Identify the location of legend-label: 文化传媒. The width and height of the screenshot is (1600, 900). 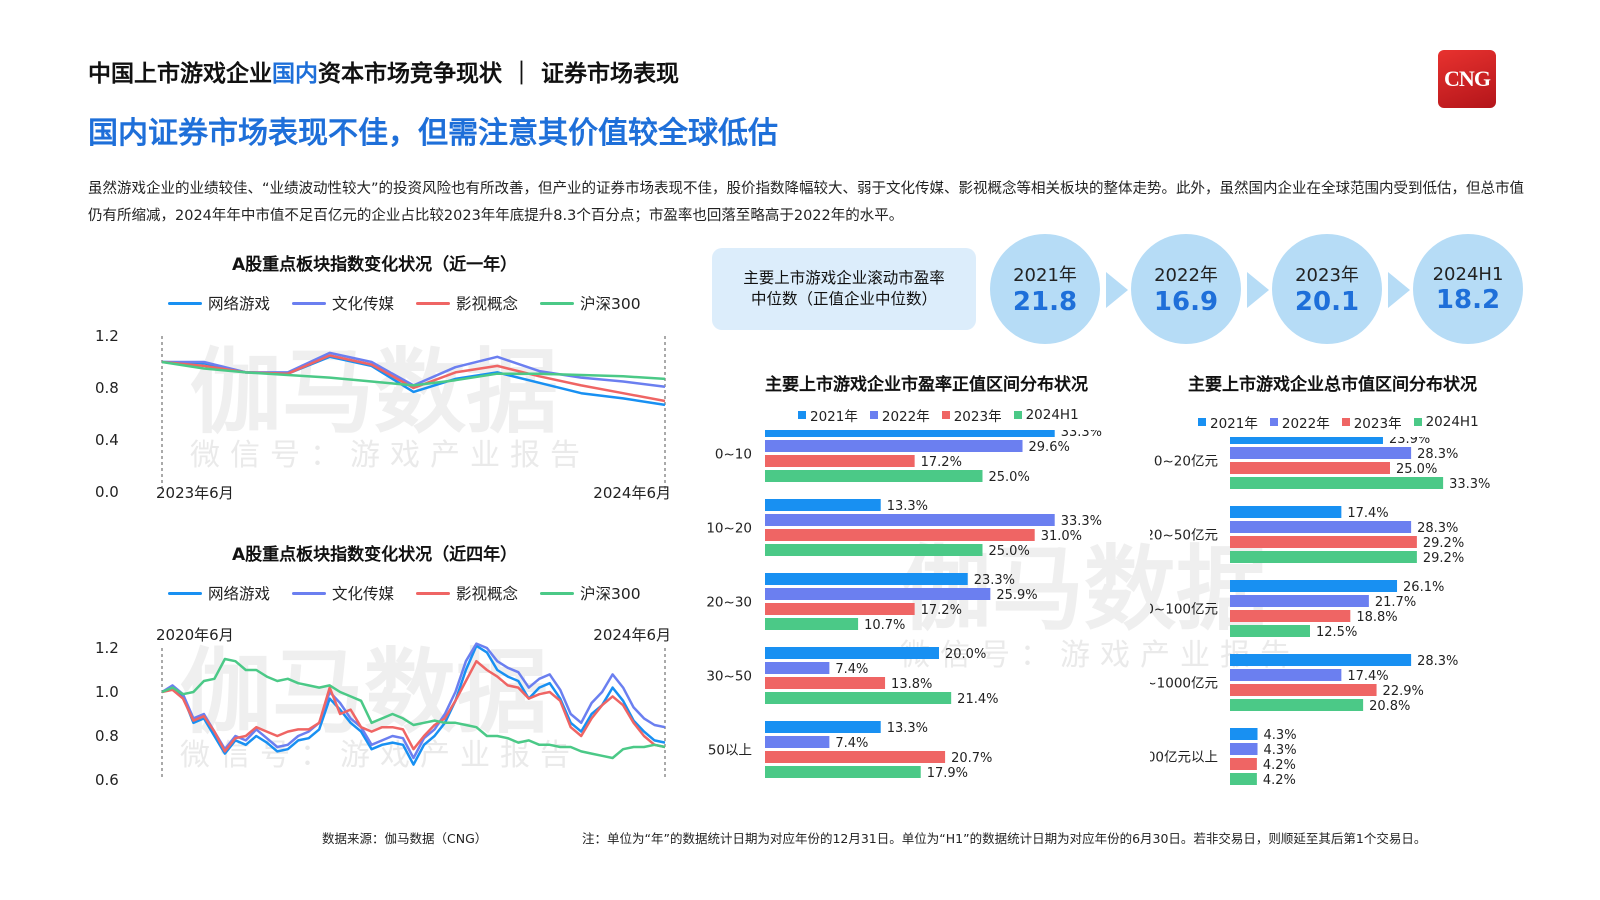
(363, 594).